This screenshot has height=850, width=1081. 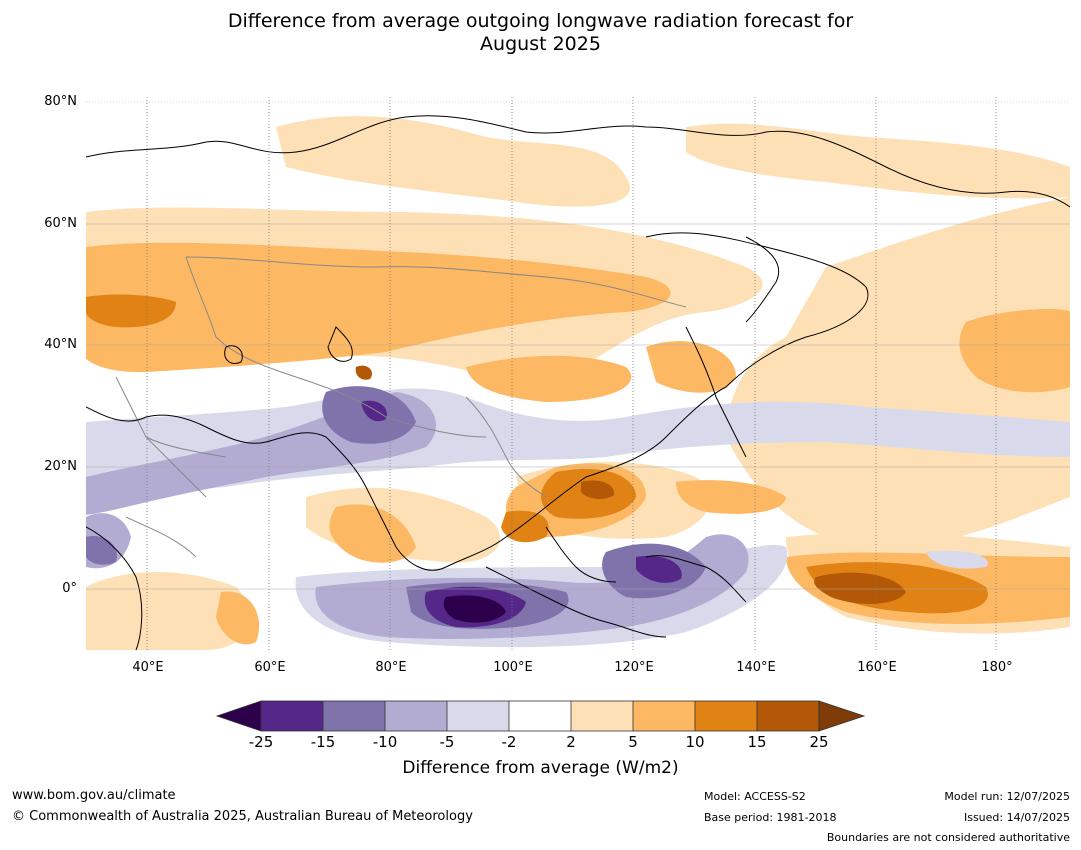 What do you see at coordinates (323, 742) in the screenshot?
I see `colorbar-tick: -15` at bounding box center [323, 742].